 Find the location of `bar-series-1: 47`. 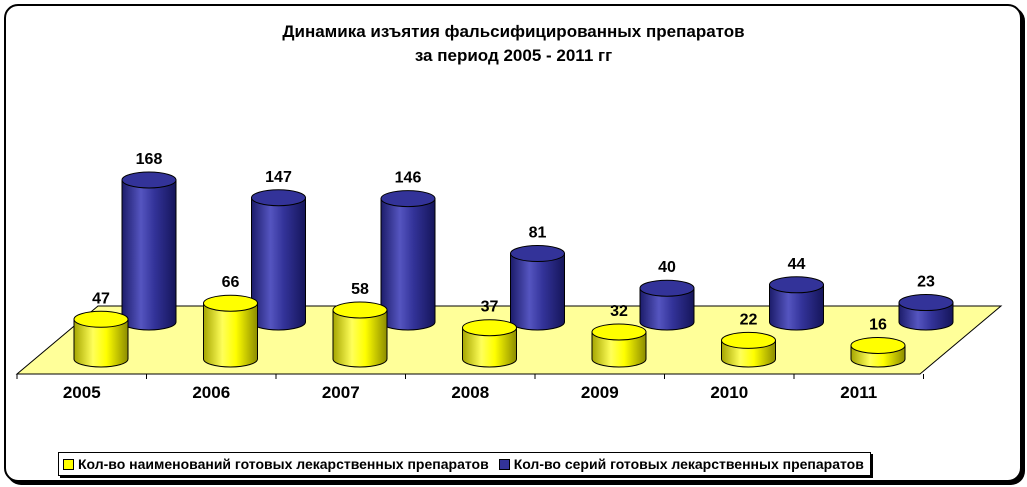

bar-series-1: 47 is located at coordinates (101, 329).